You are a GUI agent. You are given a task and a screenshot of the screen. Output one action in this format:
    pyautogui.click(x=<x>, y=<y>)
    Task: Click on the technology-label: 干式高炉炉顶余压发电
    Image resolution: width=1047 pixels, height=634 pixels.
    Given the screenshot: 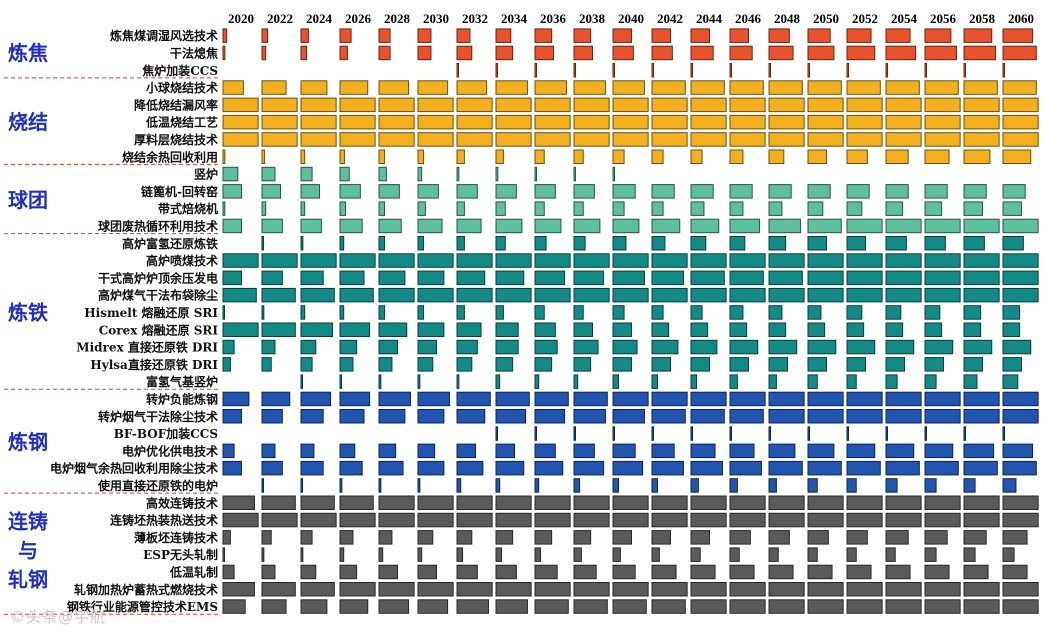 What is the action you would take?
    pyautogui.click(x=158, y=277)
    